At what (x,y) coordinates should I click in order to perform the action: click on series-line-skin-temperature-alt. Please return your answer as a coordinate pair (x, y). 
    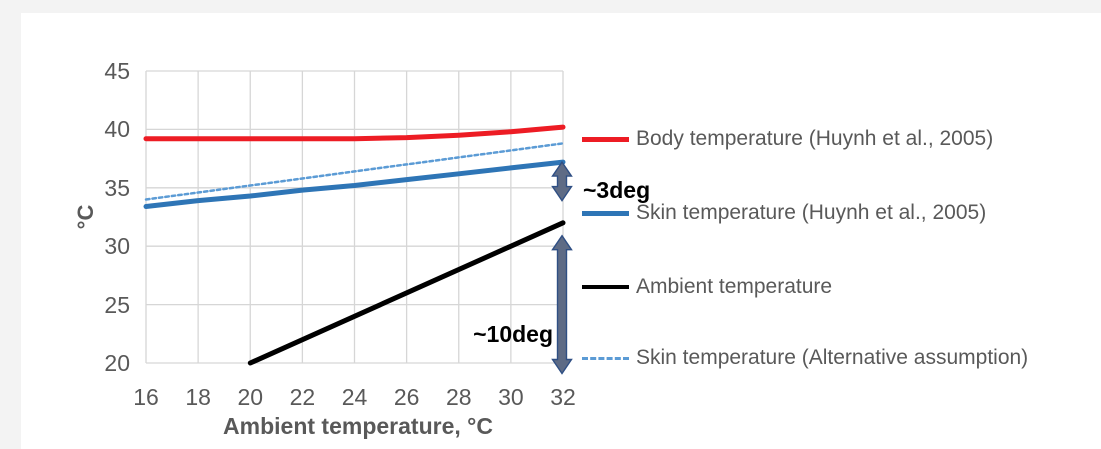
    Looking at the image, I should click on (354, 171).